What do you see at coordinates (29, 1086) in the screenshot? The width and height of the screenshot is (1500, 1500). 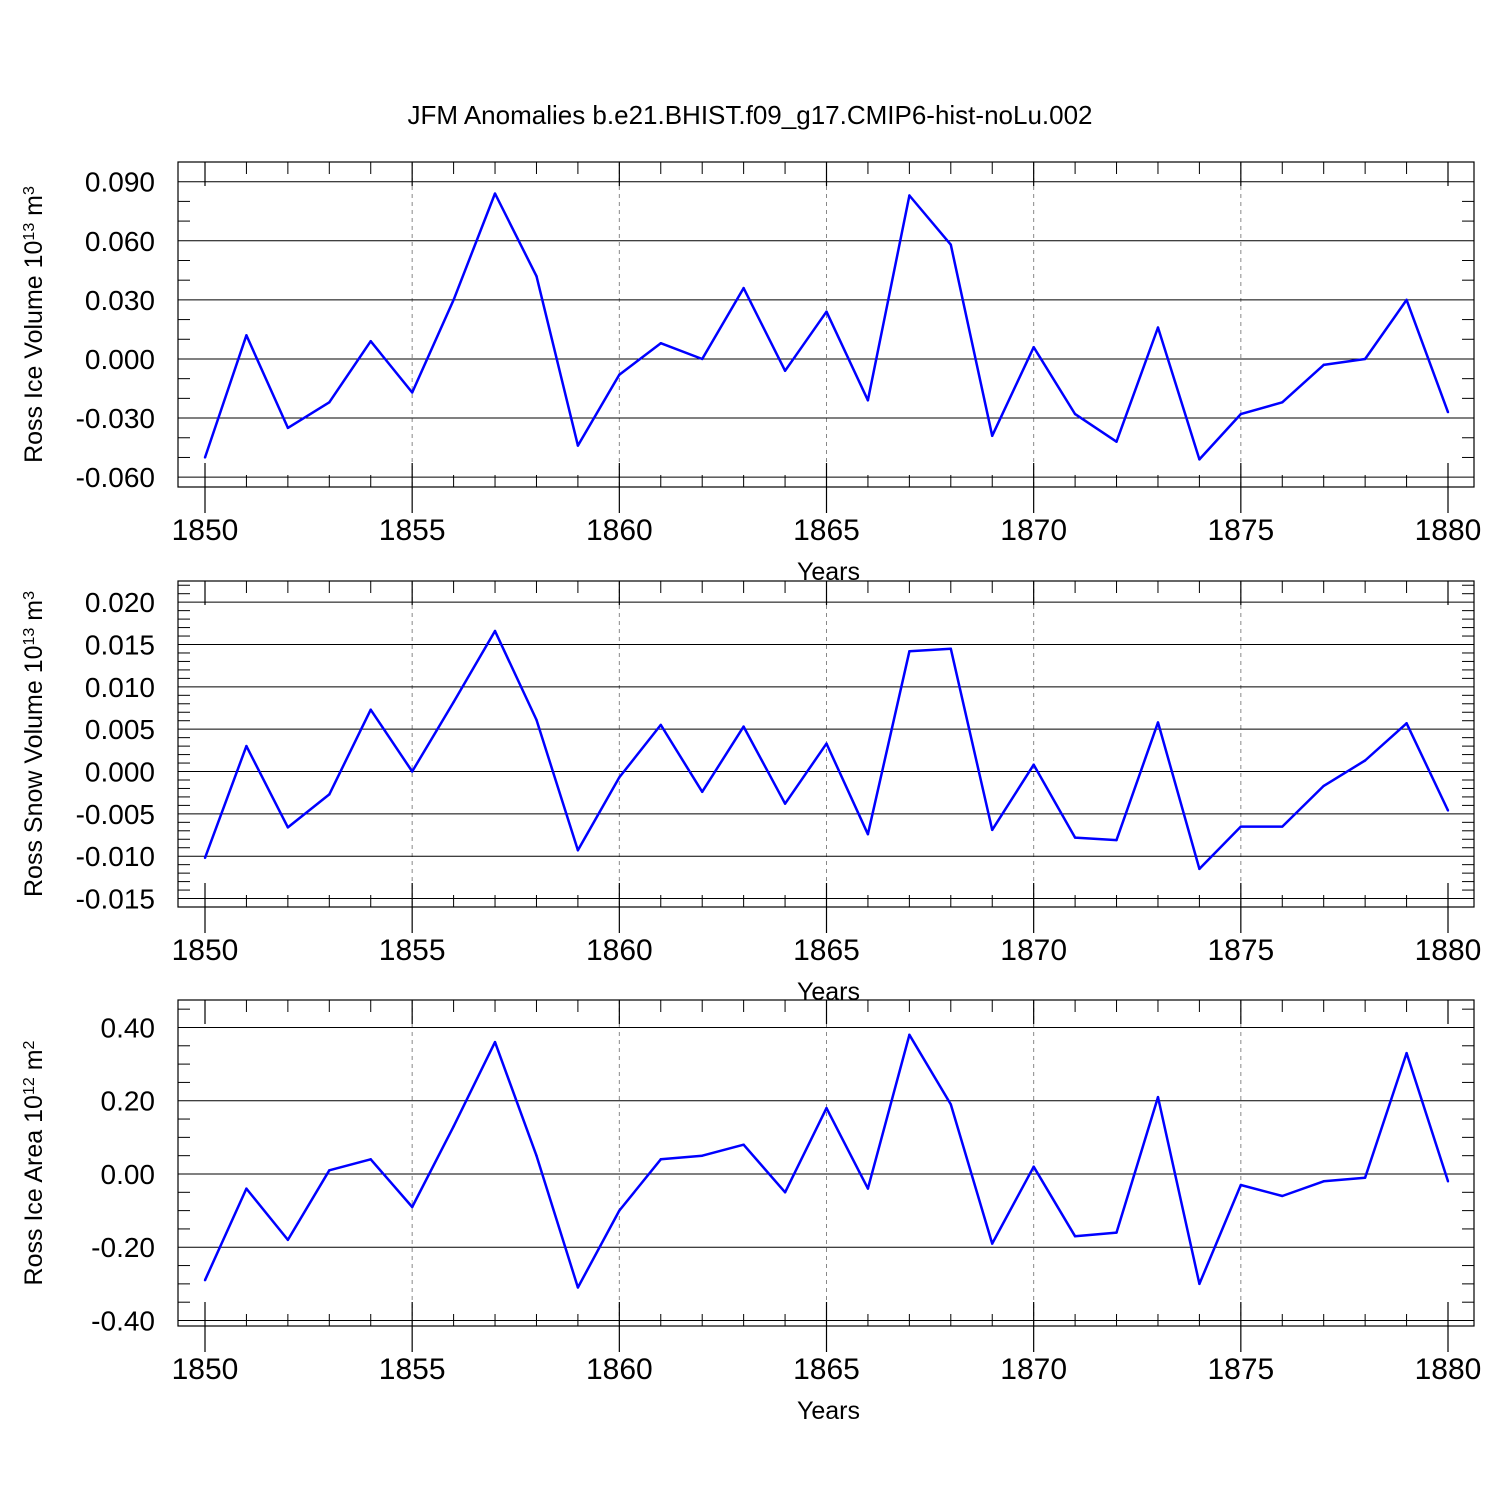 I see `ice-area-ylabel-exponent: 12` at bounding box center [29, 1086].